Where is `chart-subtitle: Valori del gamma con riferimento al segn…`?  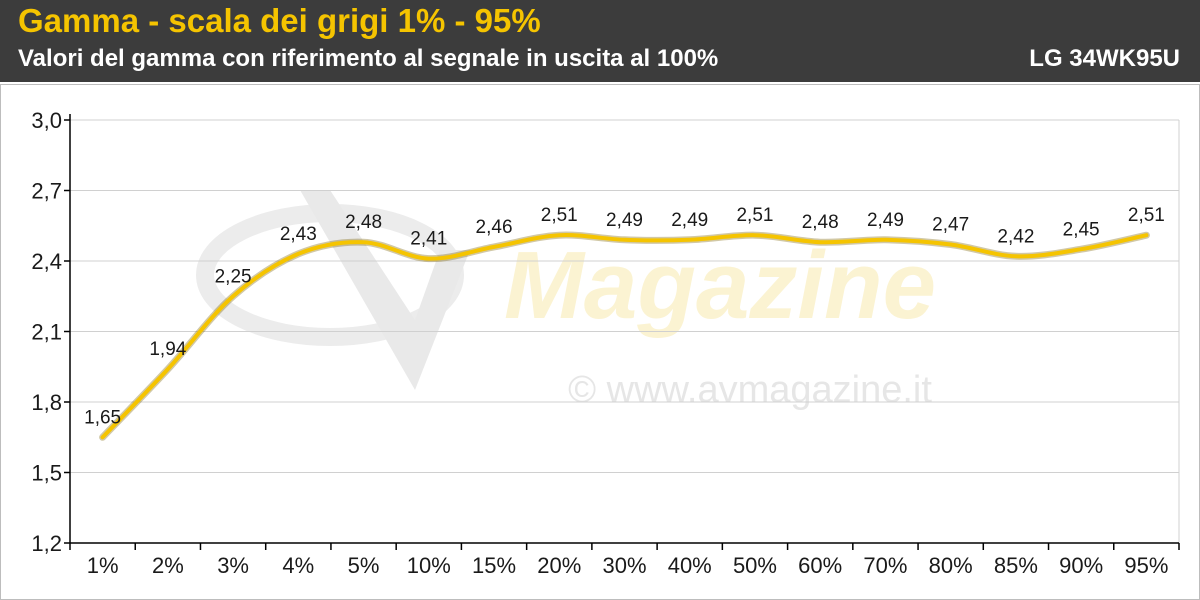
chart-subtitle: Valori del gamma con riferimento al segn… is located at coordinates (368, 58).